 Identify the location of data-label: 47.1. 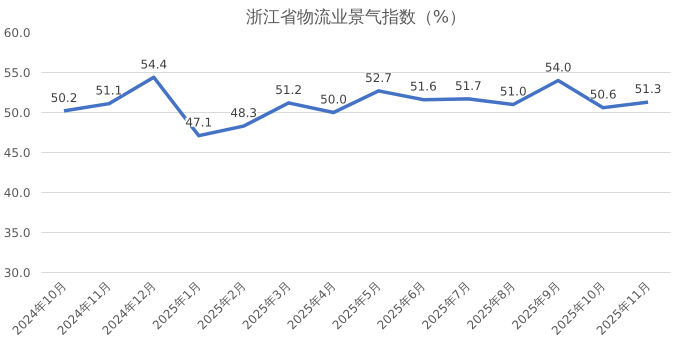
(198, 123).